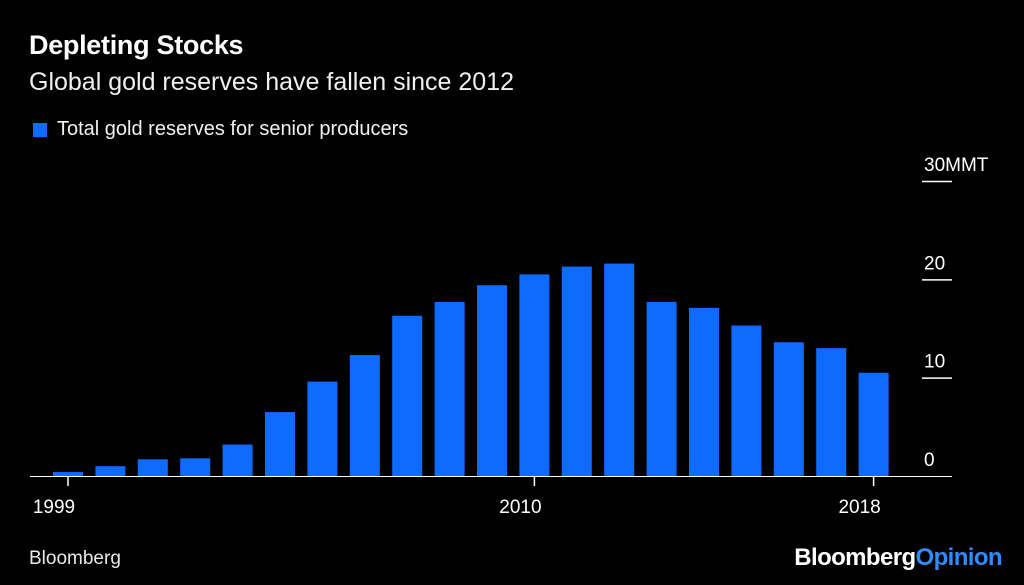 The width and height of the screenshot is (1024, 585). What do you see at coordinates (407, 395) in the screenshot?
I see `bar-2007` at bounding box center [407, 395].